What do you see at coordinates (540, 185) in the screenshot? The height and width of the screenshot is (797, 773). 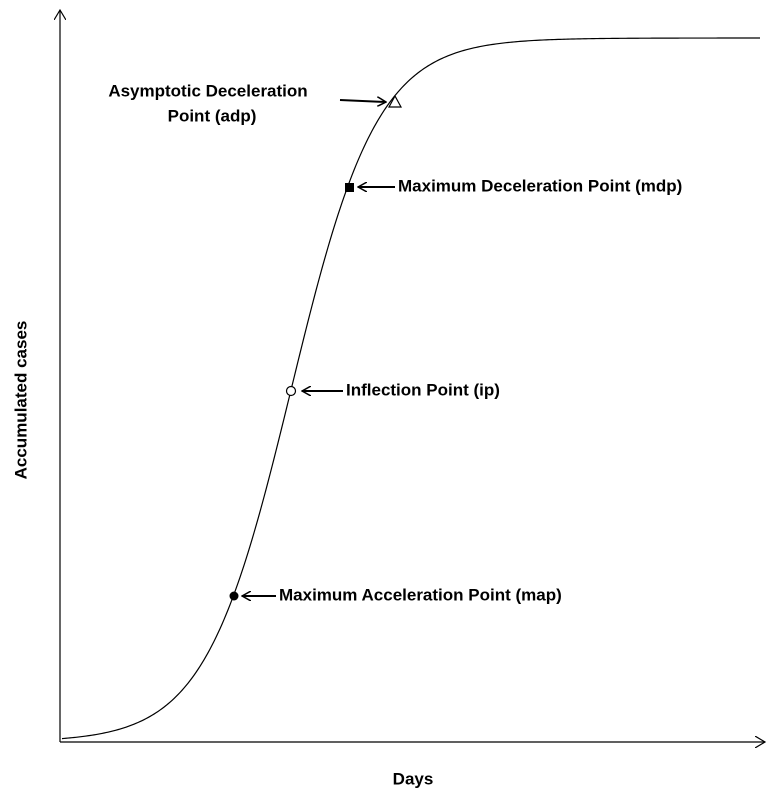 I see `mdp-label: Maximum Deceleration Point (mdp)` at bounding box center [540, 185].